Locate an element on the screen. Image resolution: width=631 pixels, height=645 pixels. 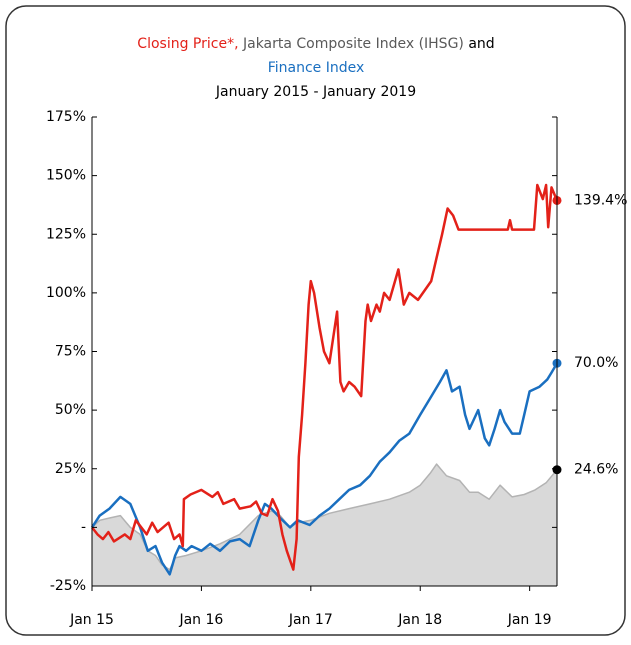
x-tick-label: Jan 17 is located at coordinates (310, 620).